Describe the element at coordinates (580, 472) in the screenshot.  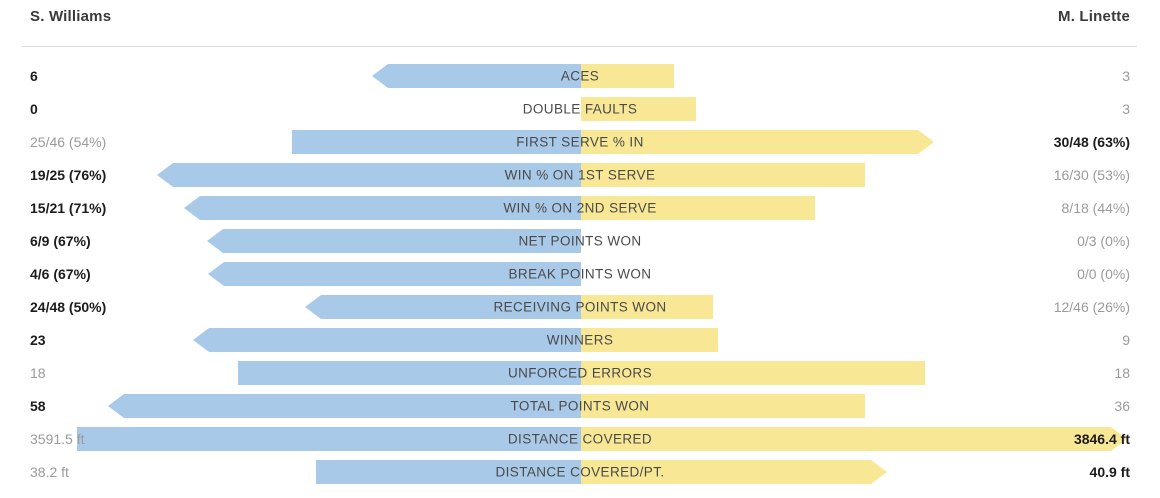
I see `stat-label: DISTANCE COVERED/PT.` at that location.